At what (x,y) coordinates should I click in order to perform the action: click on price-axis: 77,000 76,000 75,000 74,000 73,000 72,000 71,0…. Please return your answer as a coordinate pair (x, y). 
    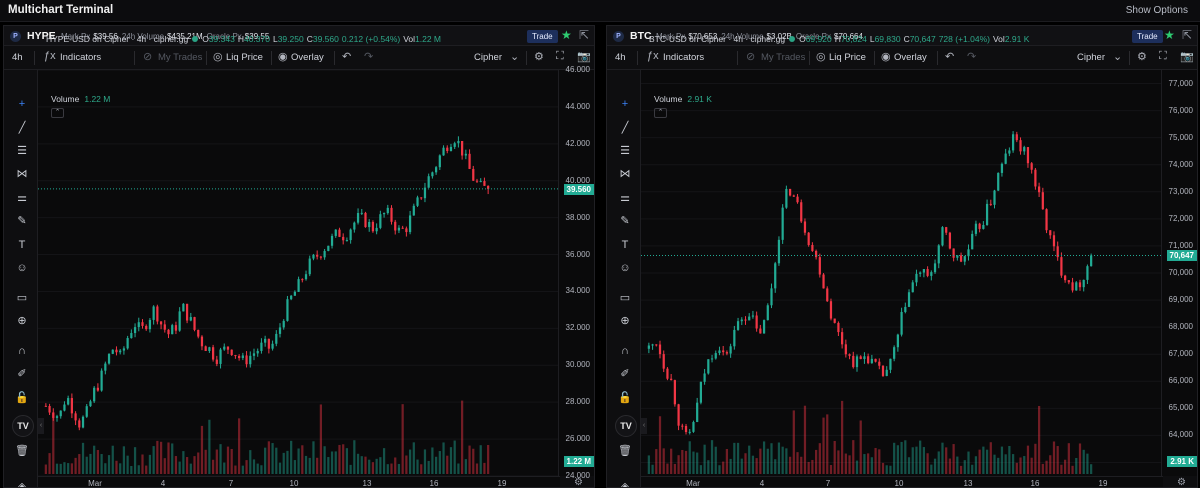
    Looking at the image, I should click on (1179, 273).